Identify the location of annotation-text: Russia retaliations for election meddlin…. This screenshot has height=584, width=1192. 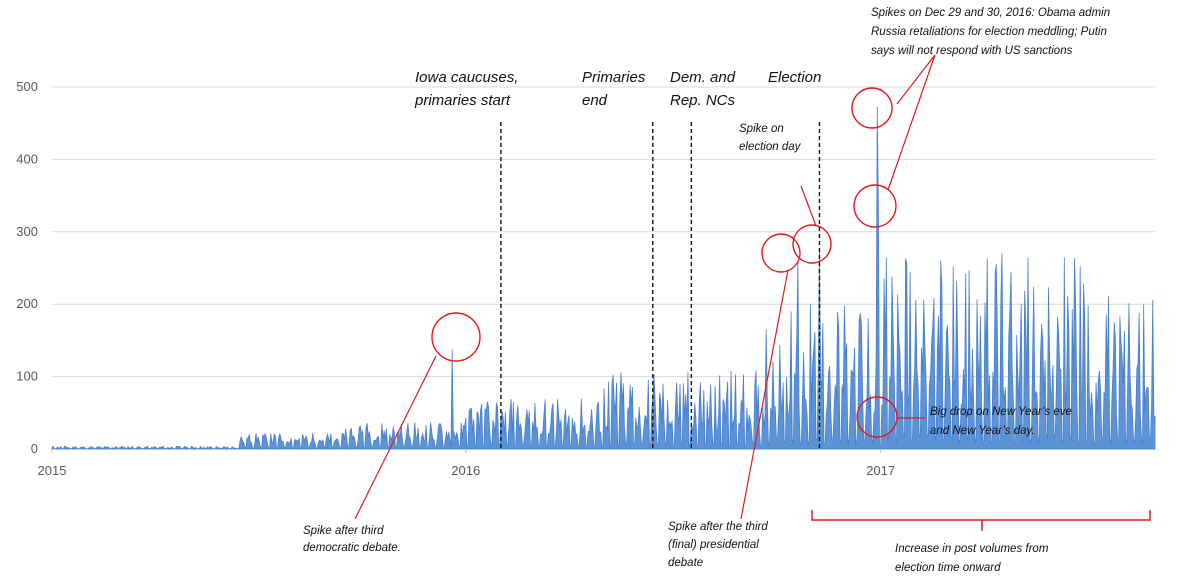
(989, 32).